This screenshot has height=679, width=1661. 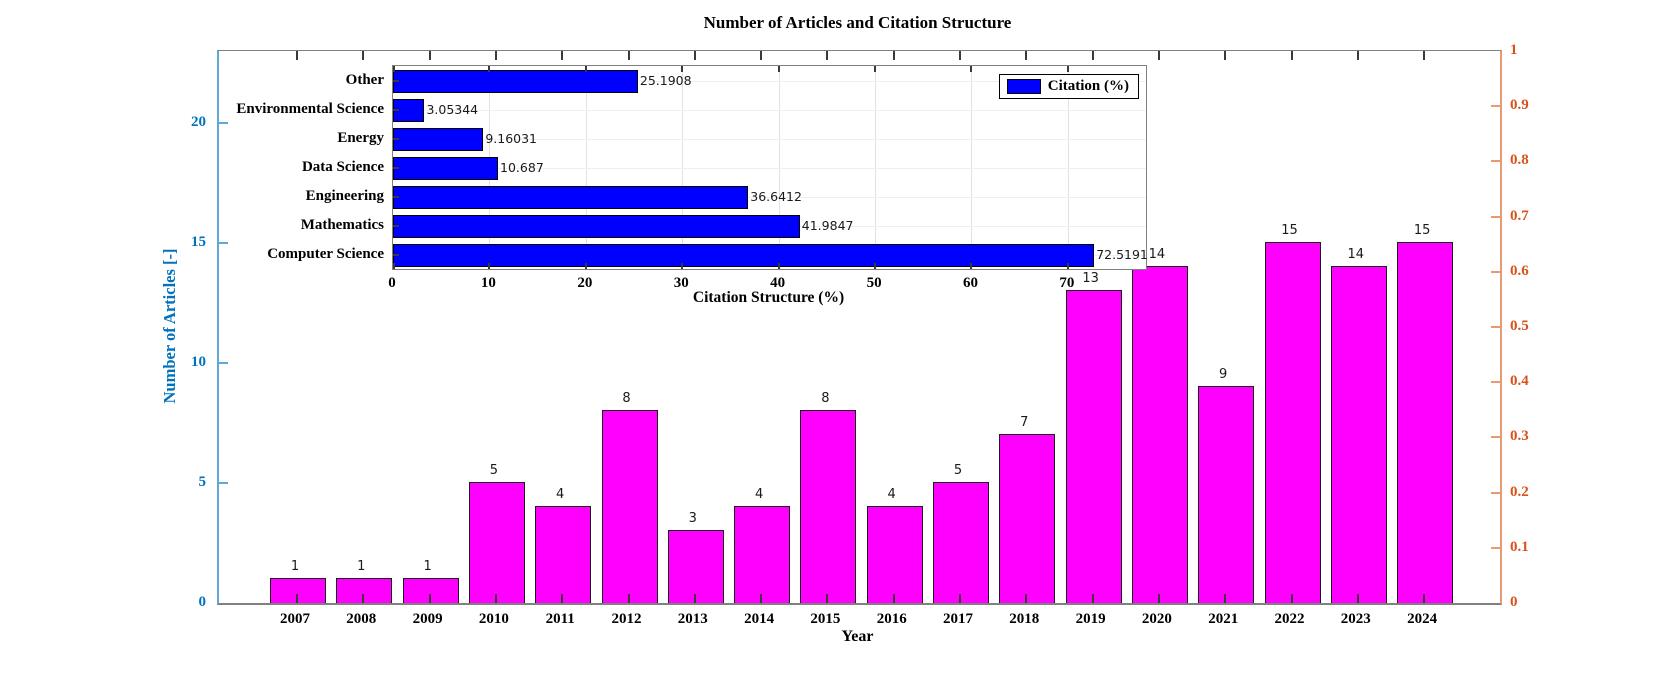 What do you see at coordinates (1519, 436) in the screenshot?
I see `right-y-tick-label: 0.3` at bounding box center [1519, 436].